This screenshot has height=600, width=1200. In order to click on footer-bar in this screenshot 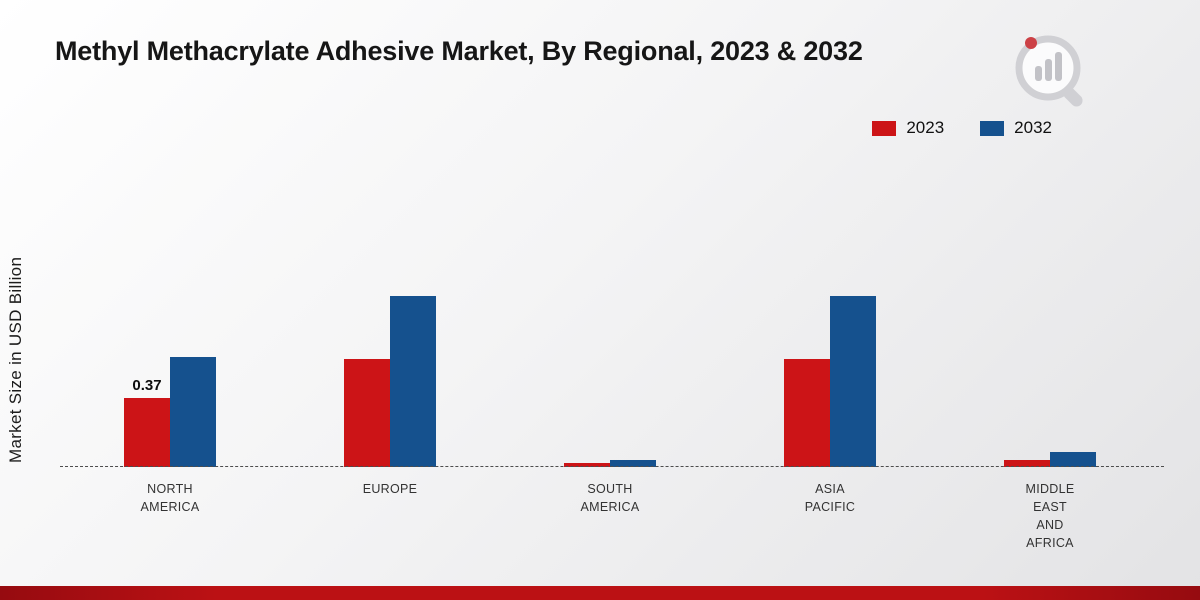, I will do `click(600, 593)`.